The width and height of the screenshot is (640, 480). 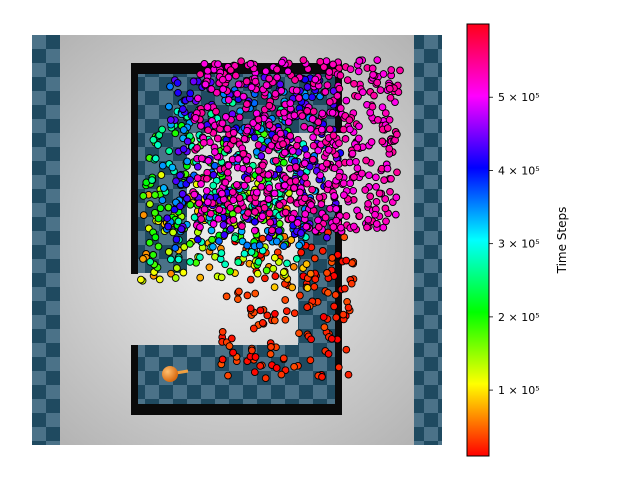 What do you see at coordinates (175, 374) in the screenshot?
I see `orange-ball-agent-icon` at bounding box center [175, 374].